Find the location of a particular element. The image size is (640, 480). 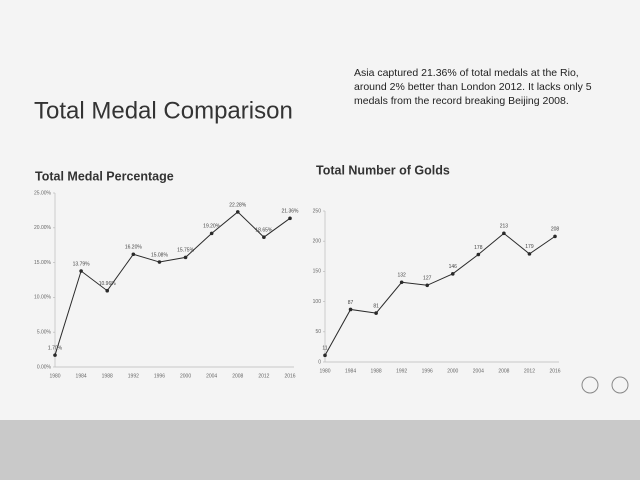

y-tick-label: 250 is located at coordinates (317, 211).